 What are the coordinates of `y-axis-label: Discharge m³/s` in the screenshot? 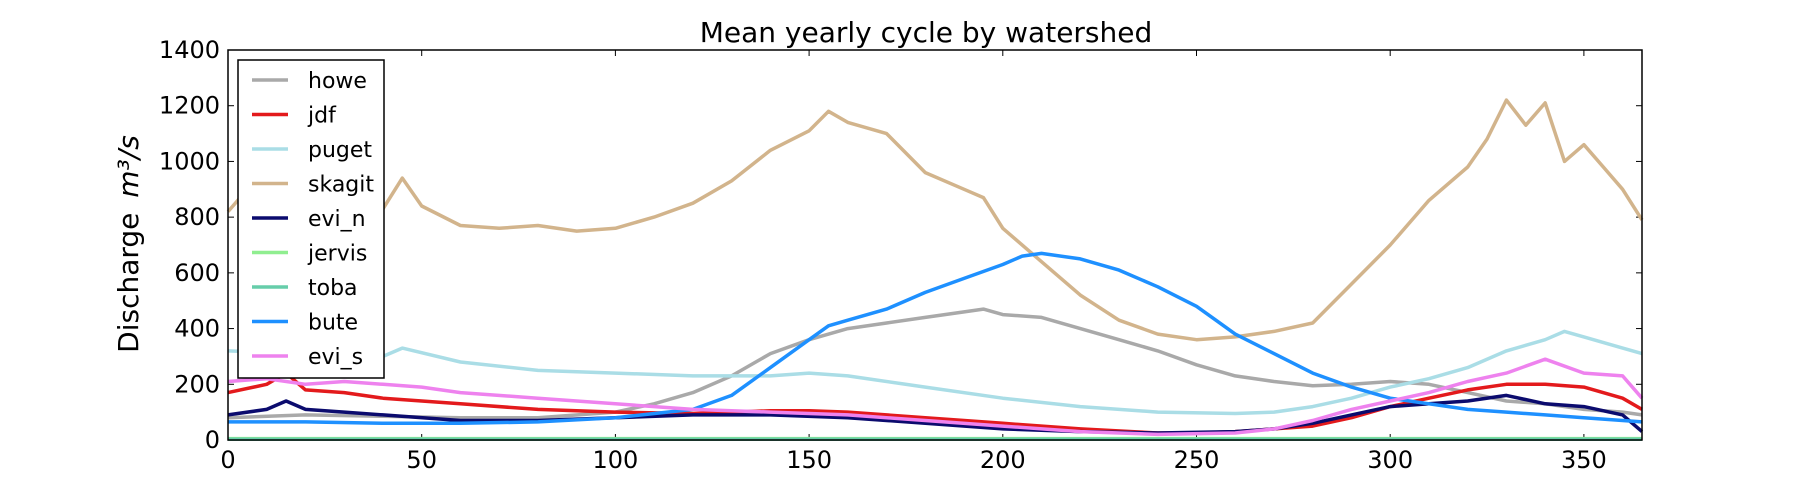 It's located at (128, 244).